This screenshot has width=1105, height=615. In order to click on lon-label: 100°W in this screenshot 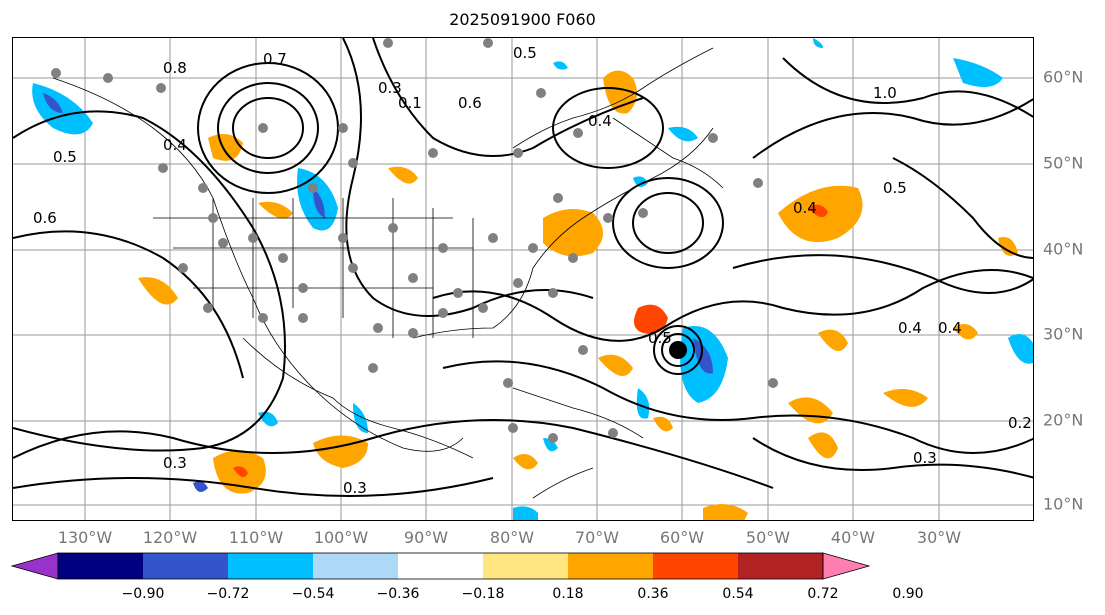, I will do `click(341, 537)`.